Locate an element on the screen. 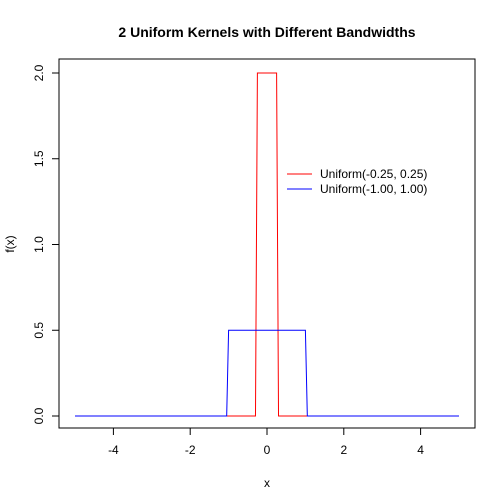  x-tick-label: 0 is located at coordinates (267, 450).